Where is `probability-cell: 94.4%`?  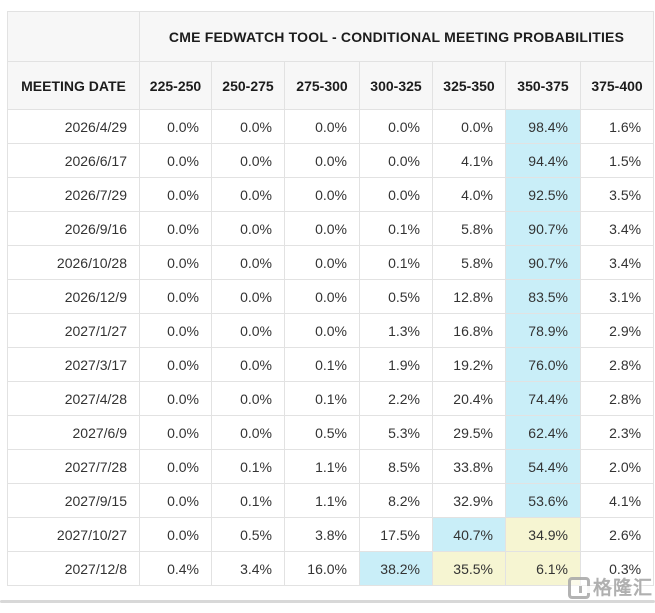
probability-cell: 94.4% is located at coordinates (543, 160).